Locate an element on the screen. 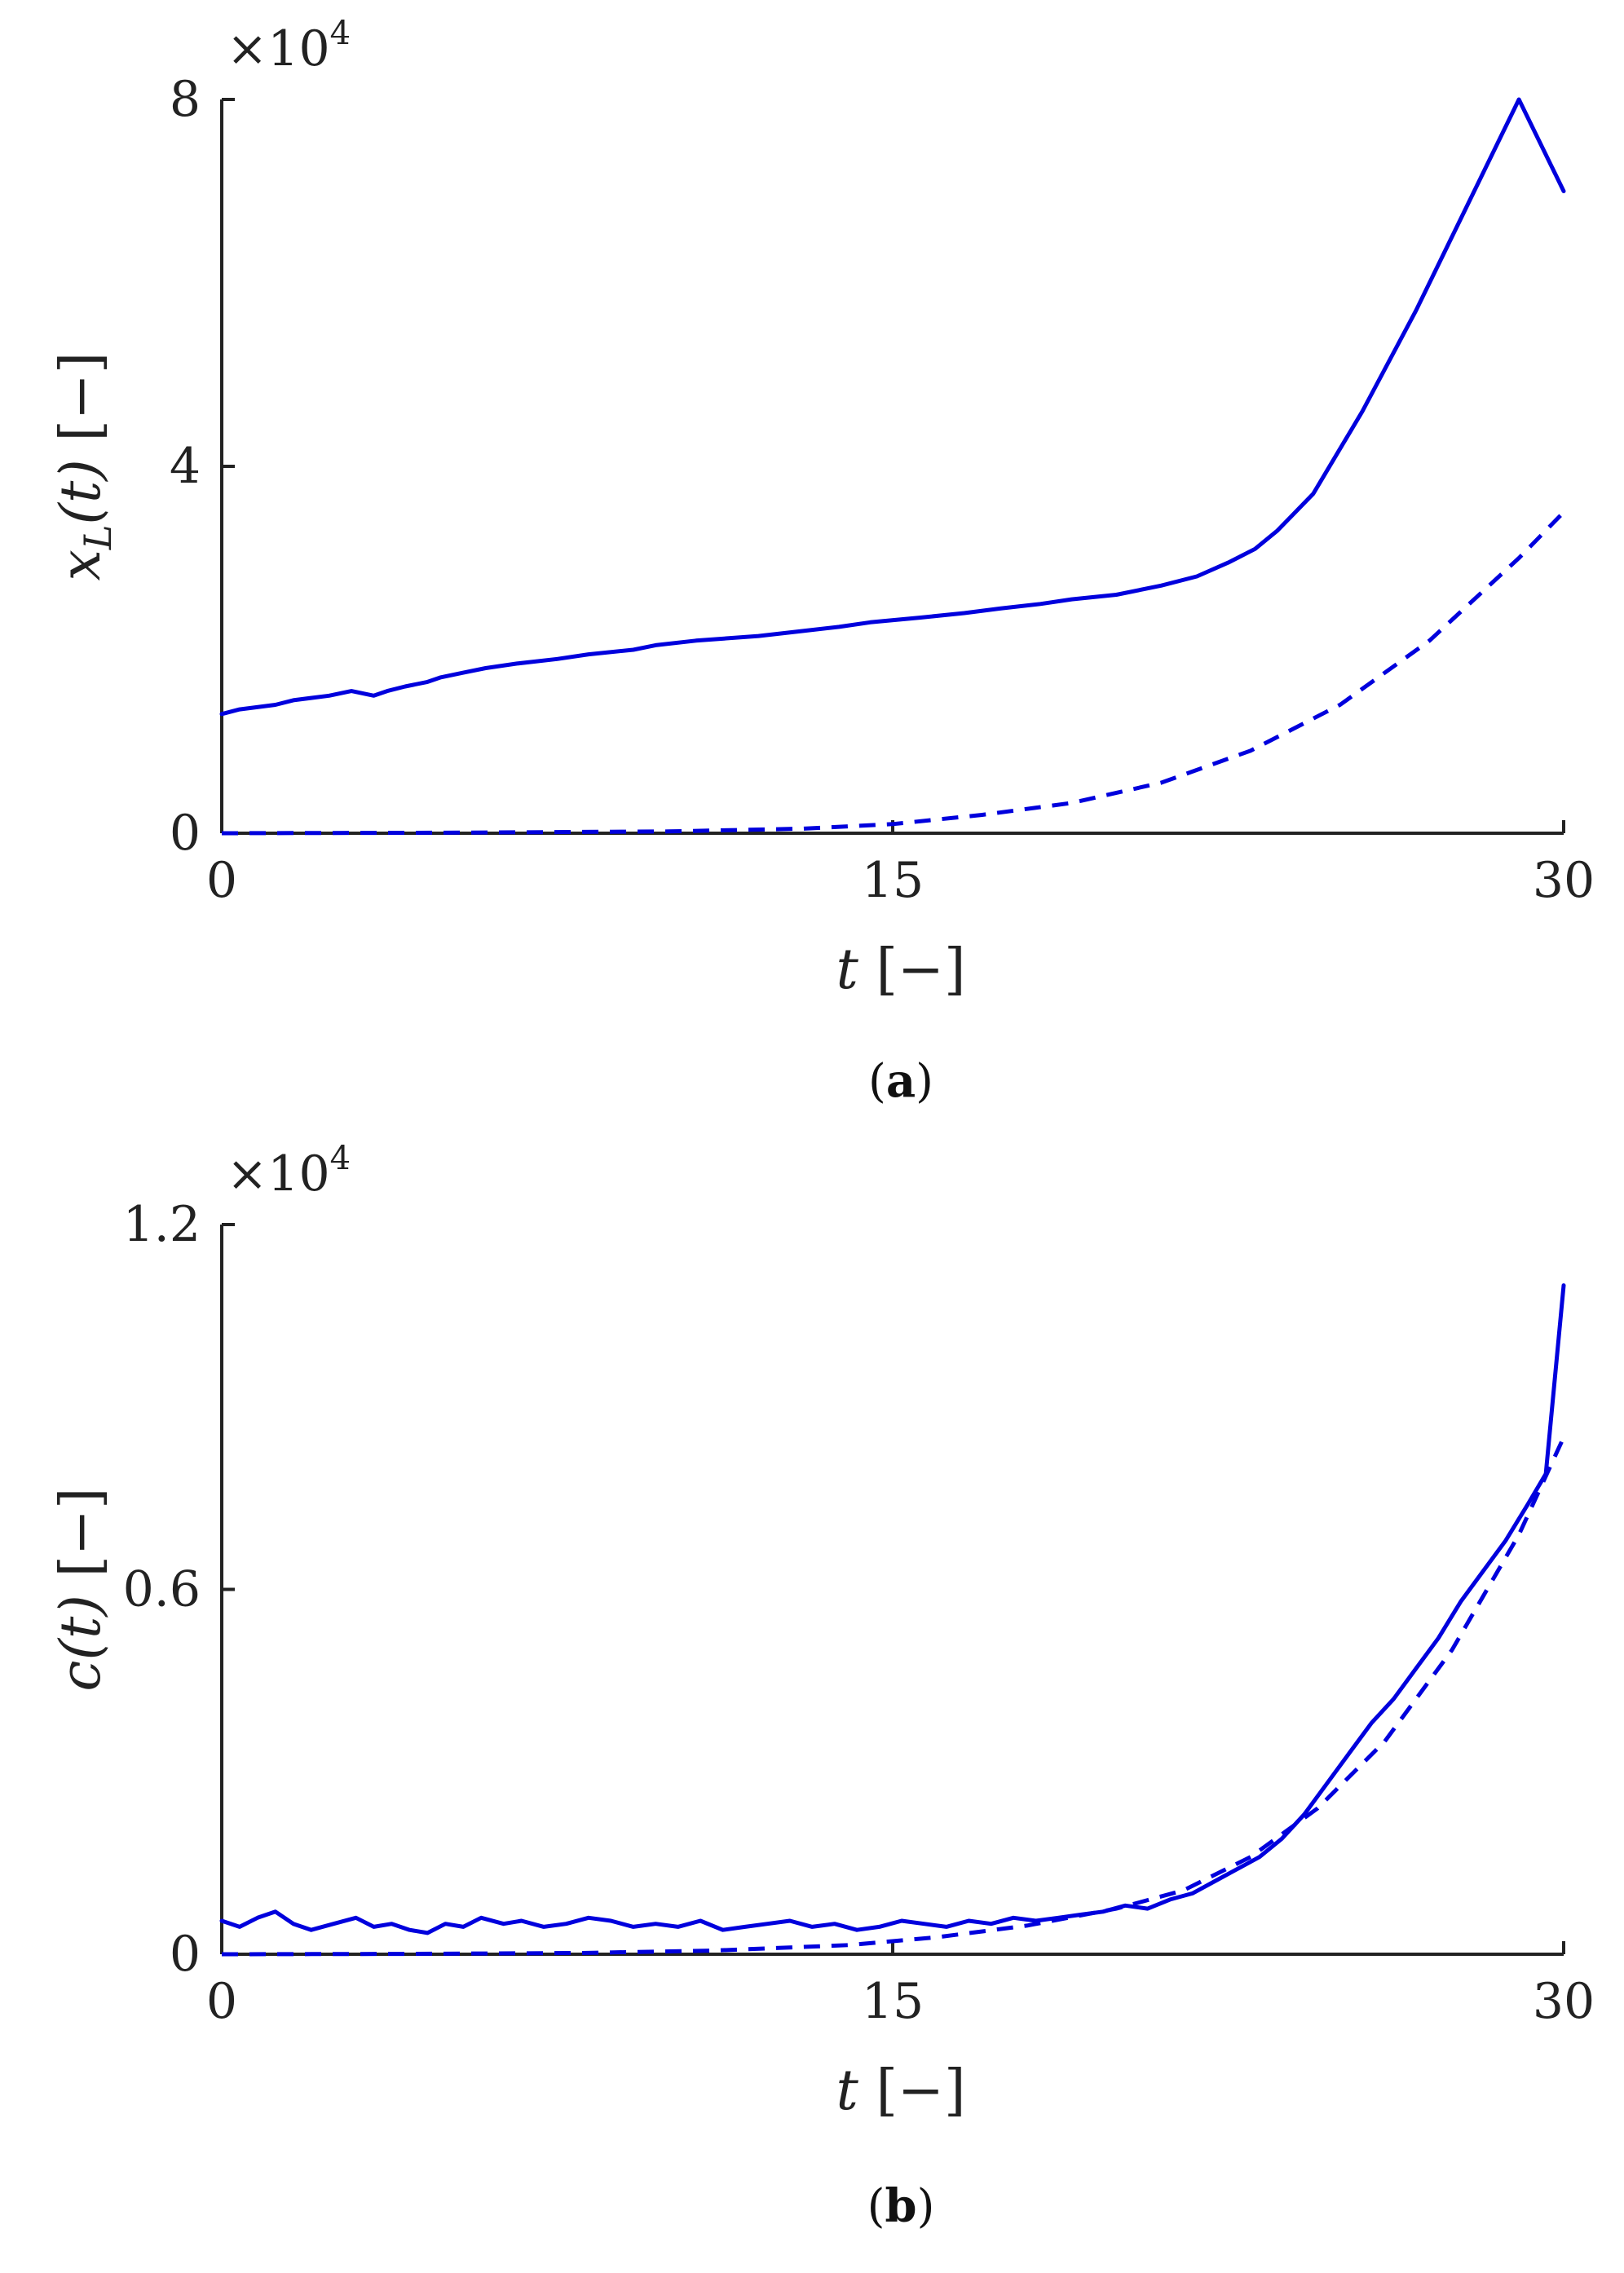 The height and width of the screenshot is (2273, 1624). y-tick-label: 4 is located at coordinates (185, 466).